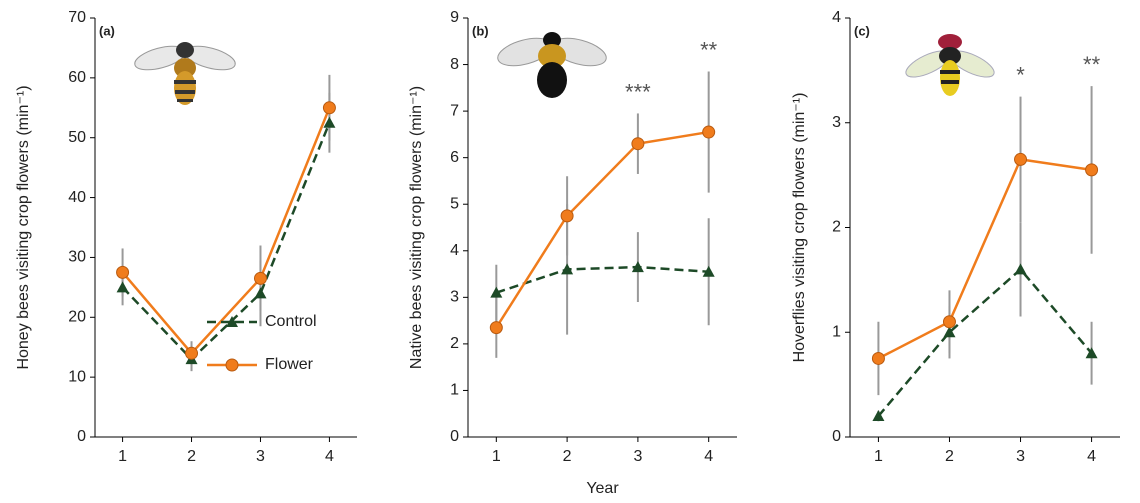 This screenshot has width=1140, height=503. I want to click on y-tick-label: 8, so click(454, 64).